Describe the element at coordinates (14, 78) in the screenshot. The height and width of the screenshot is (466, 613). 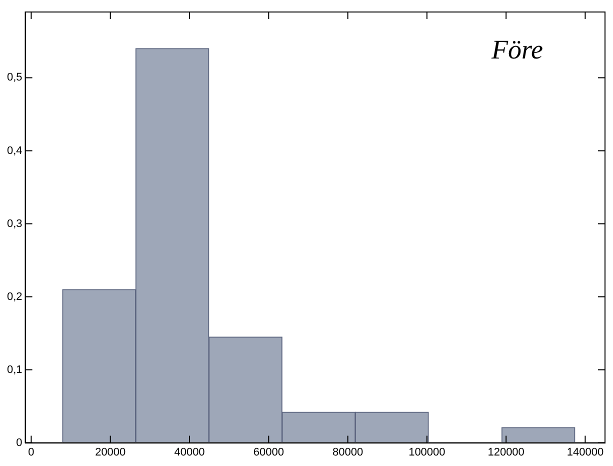
I see `y-tick-label: 0,5` at that location.